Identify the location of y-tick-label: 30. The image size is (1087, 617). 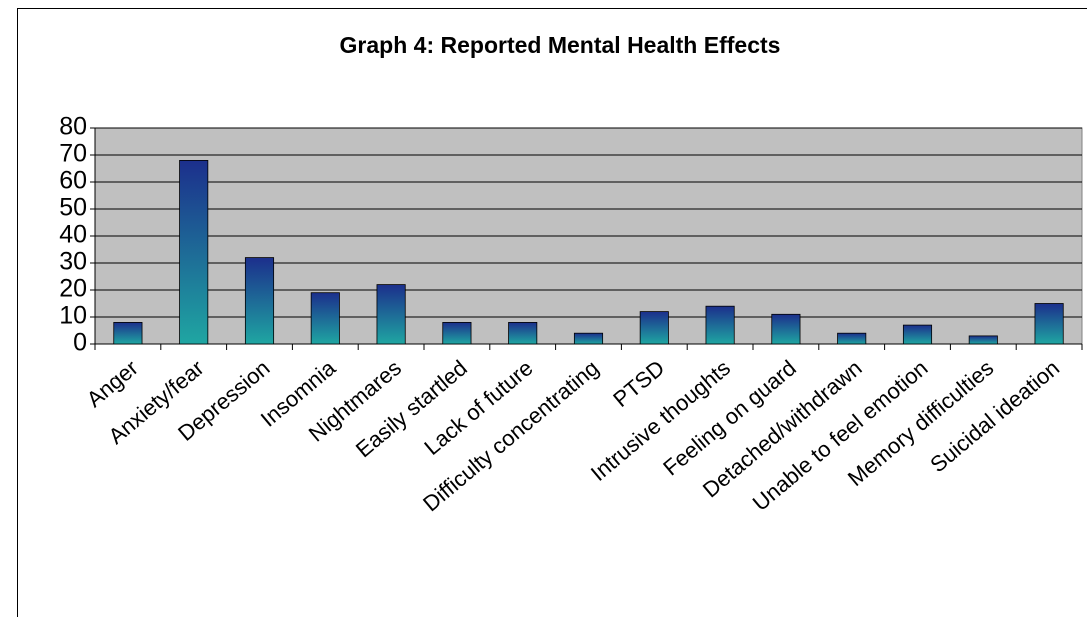
(73, 262).